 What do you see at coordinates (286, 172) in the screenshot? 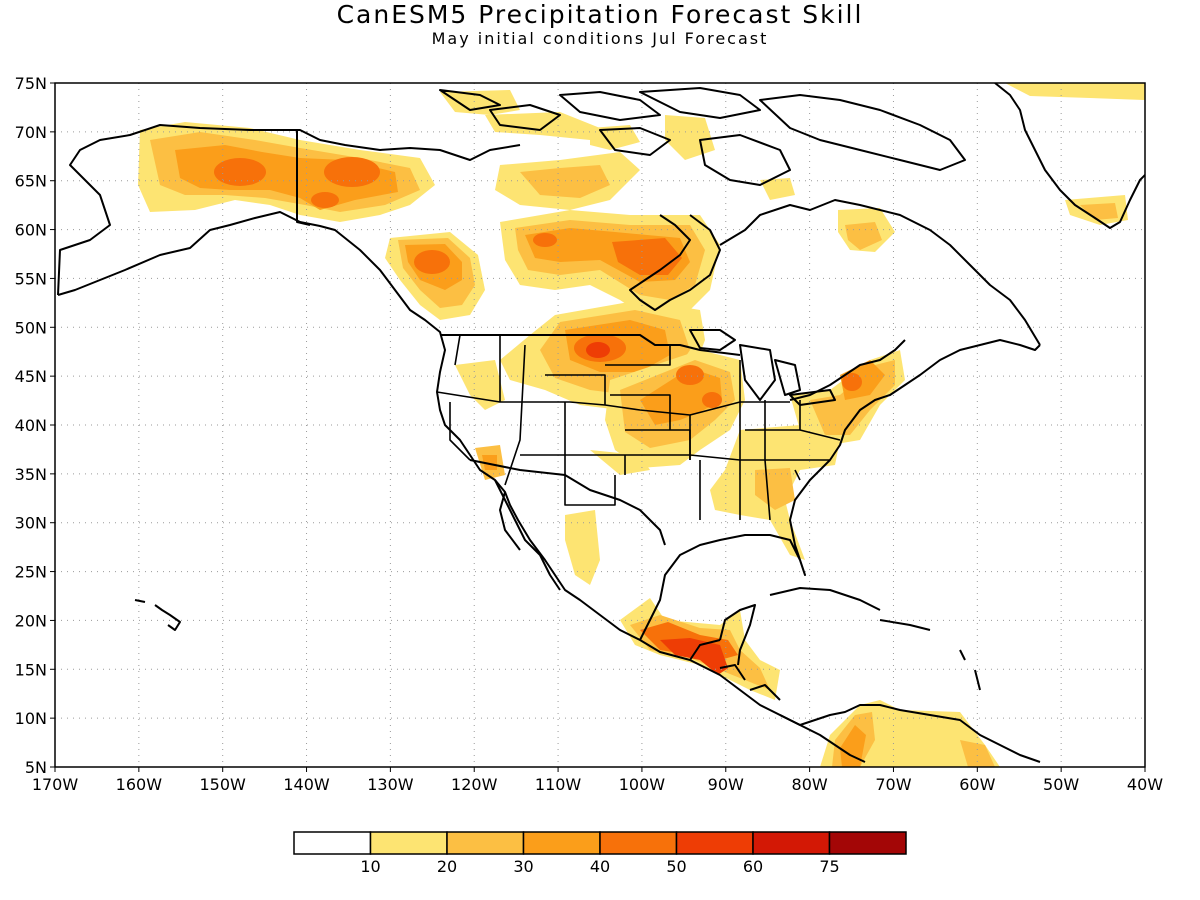
I see `skill-region-alaska` at bounding box center [286, 172].